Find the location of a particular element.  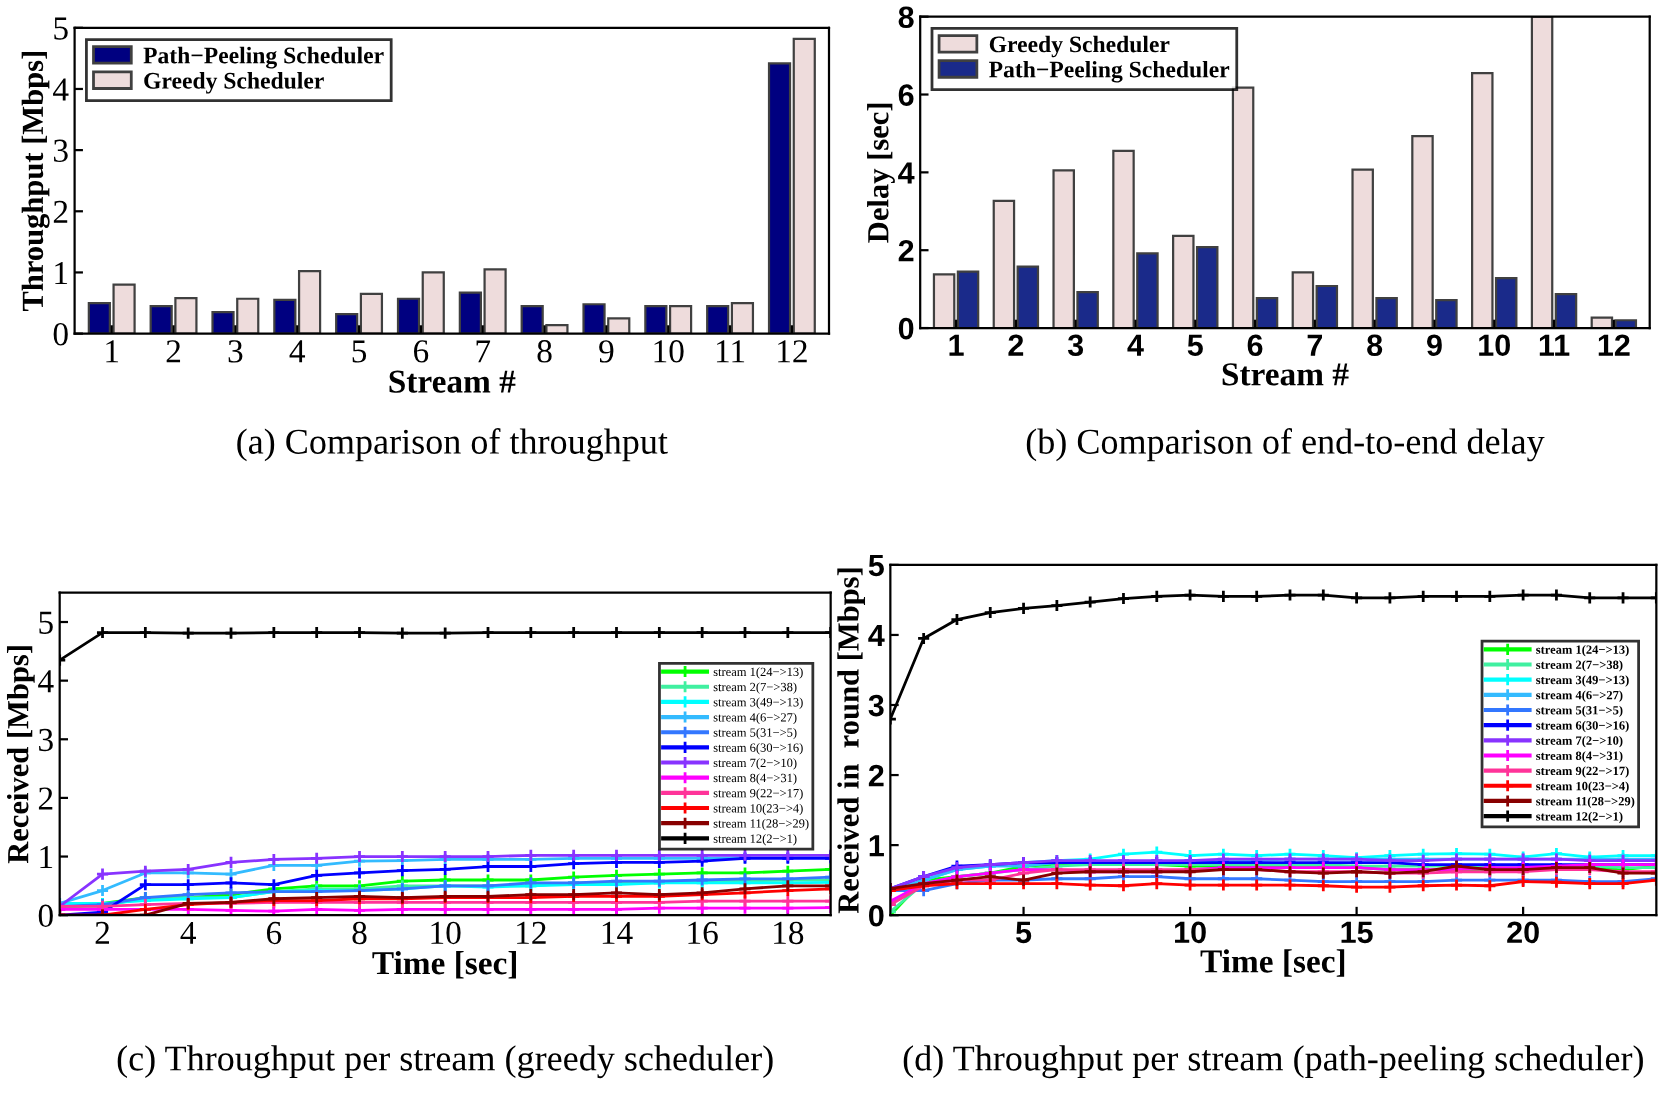

y-axis-title: Received in round [Mbps] is located at coordinates (851, 741).